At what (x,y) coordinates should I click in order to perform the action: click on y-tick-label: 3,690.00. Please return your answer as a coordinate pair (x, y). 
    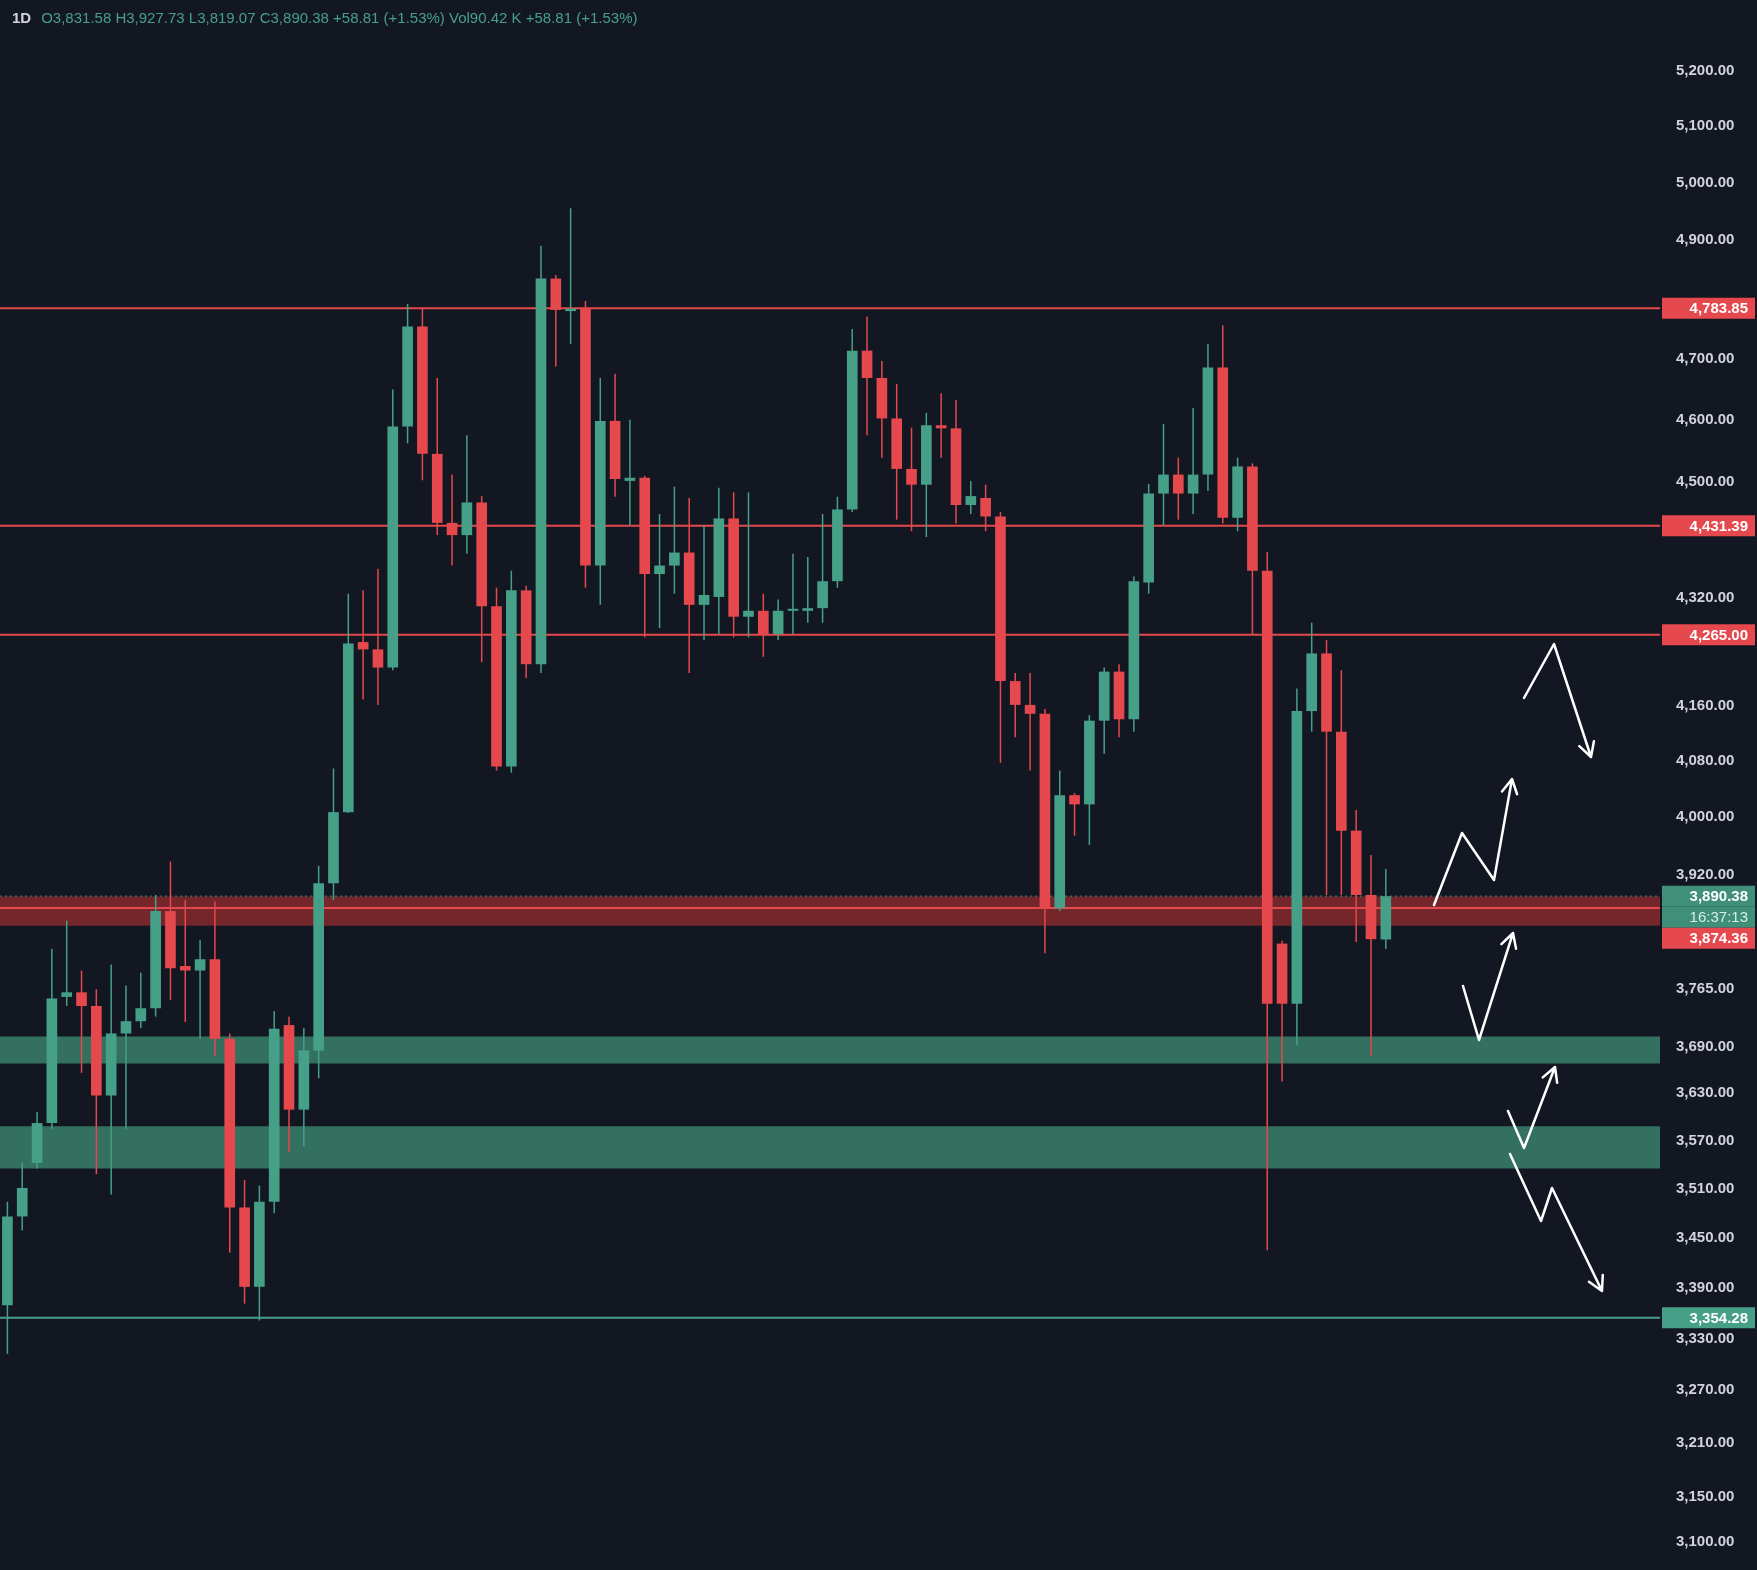
    Looking at the image, I should click on (1705, 1045).